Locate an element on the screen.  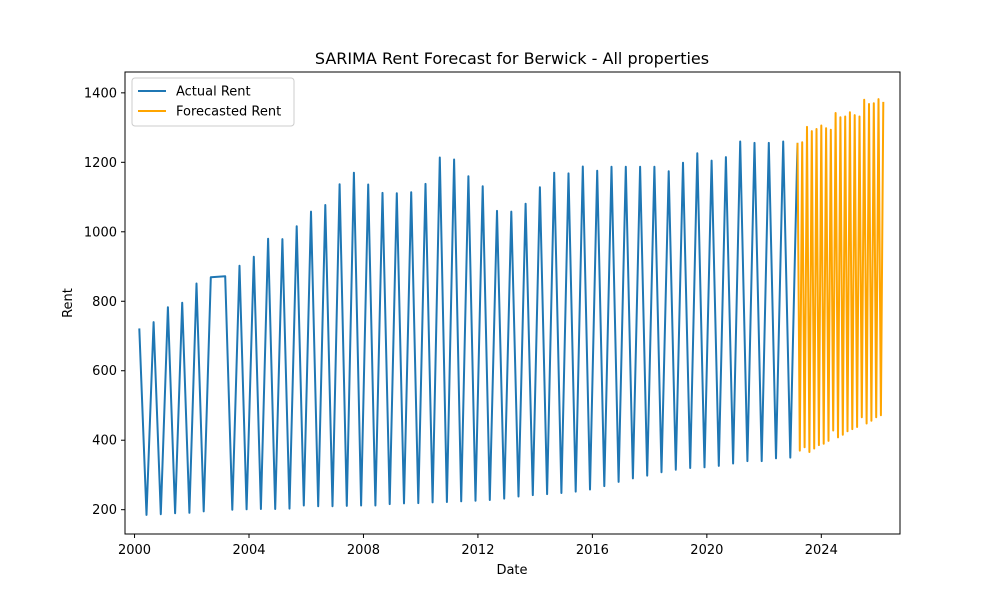
x-tick-label: 2000 is located at coordinates (134, 550).